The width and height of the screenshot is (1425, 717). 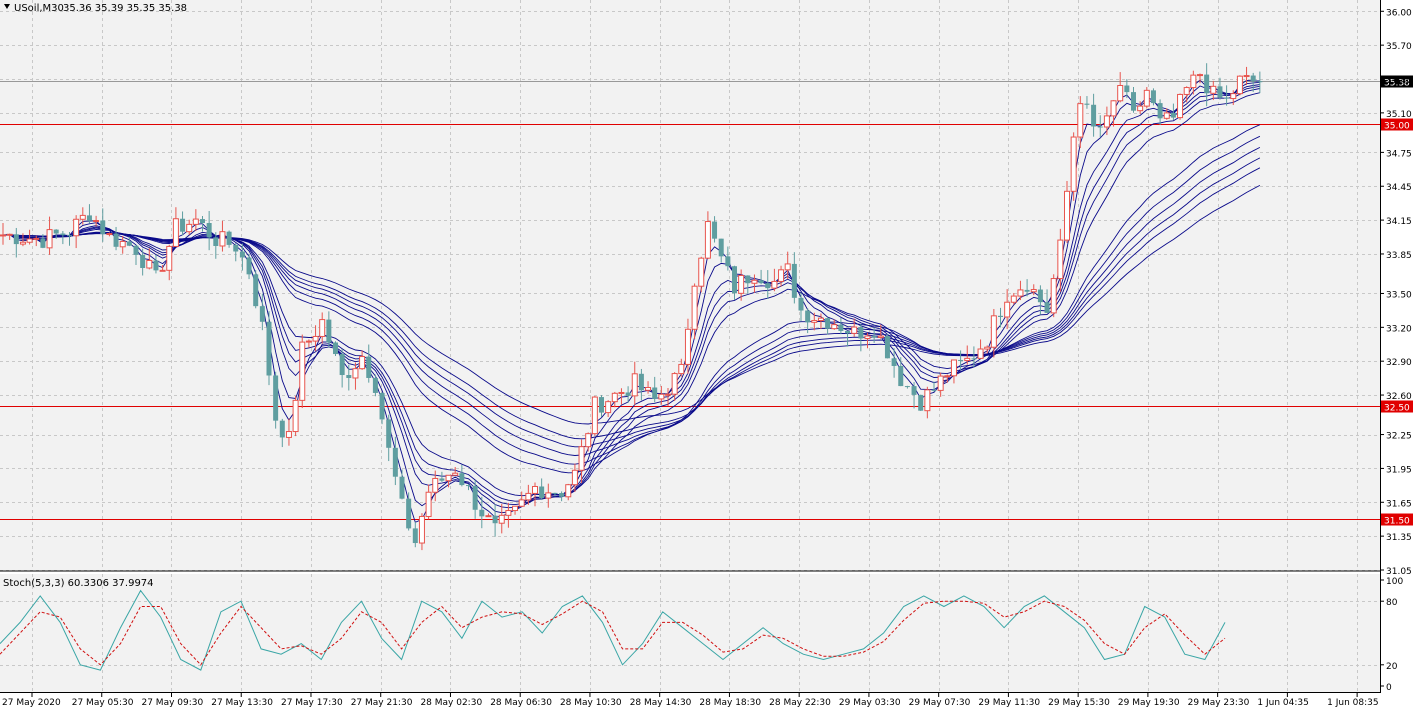 What do you see at coordinates (800, 703) in the screenshot?
I see `time-tick-label: 28 May 22:30` at bounding box center [800, 703].